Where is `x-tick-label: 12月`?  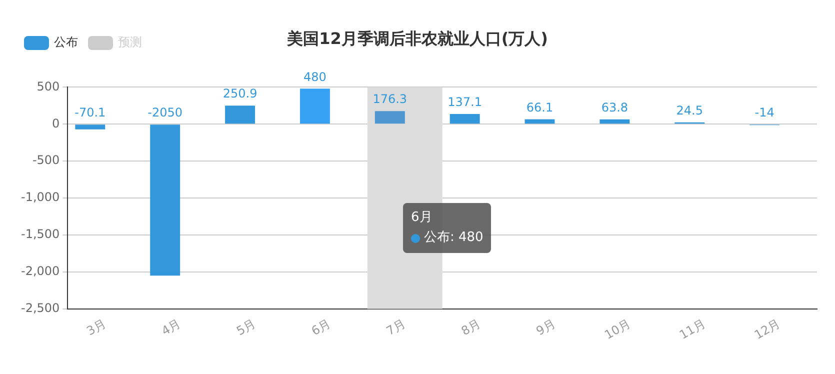
x-tick-label: 12月 is located at coordinates (767, 329).